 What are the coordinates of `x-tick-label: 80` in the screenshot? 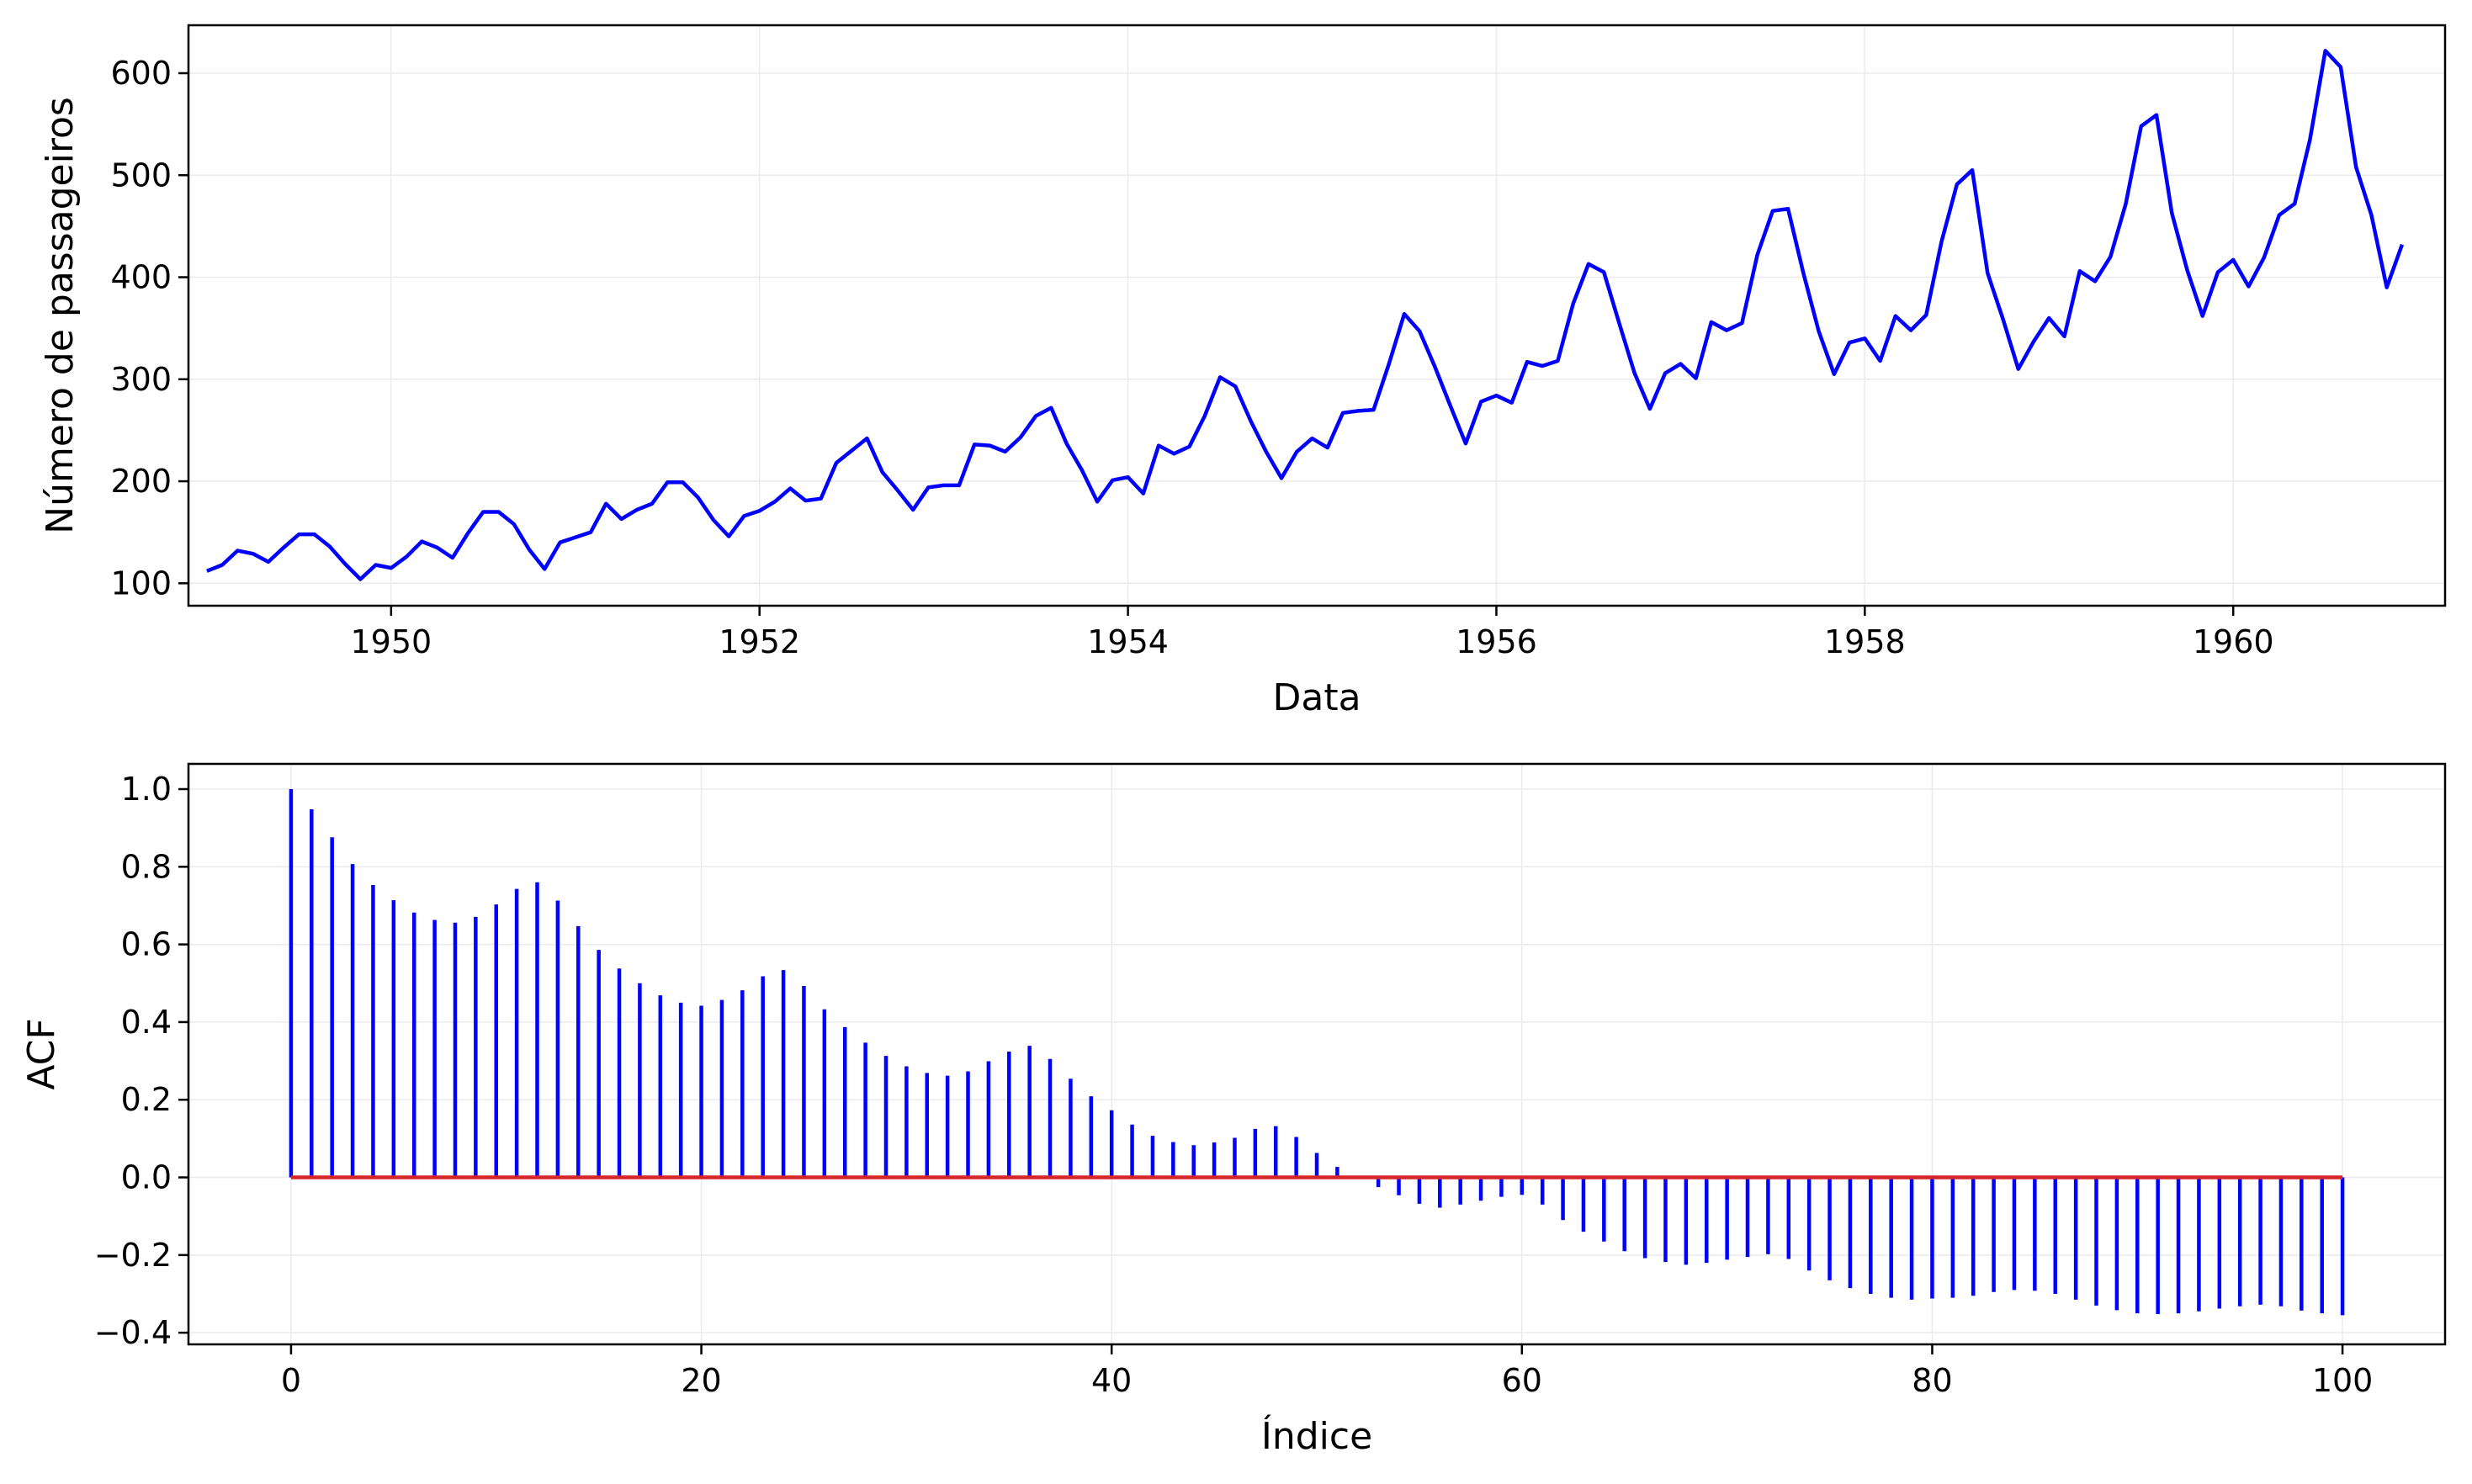 It's located at (1932, 1380).